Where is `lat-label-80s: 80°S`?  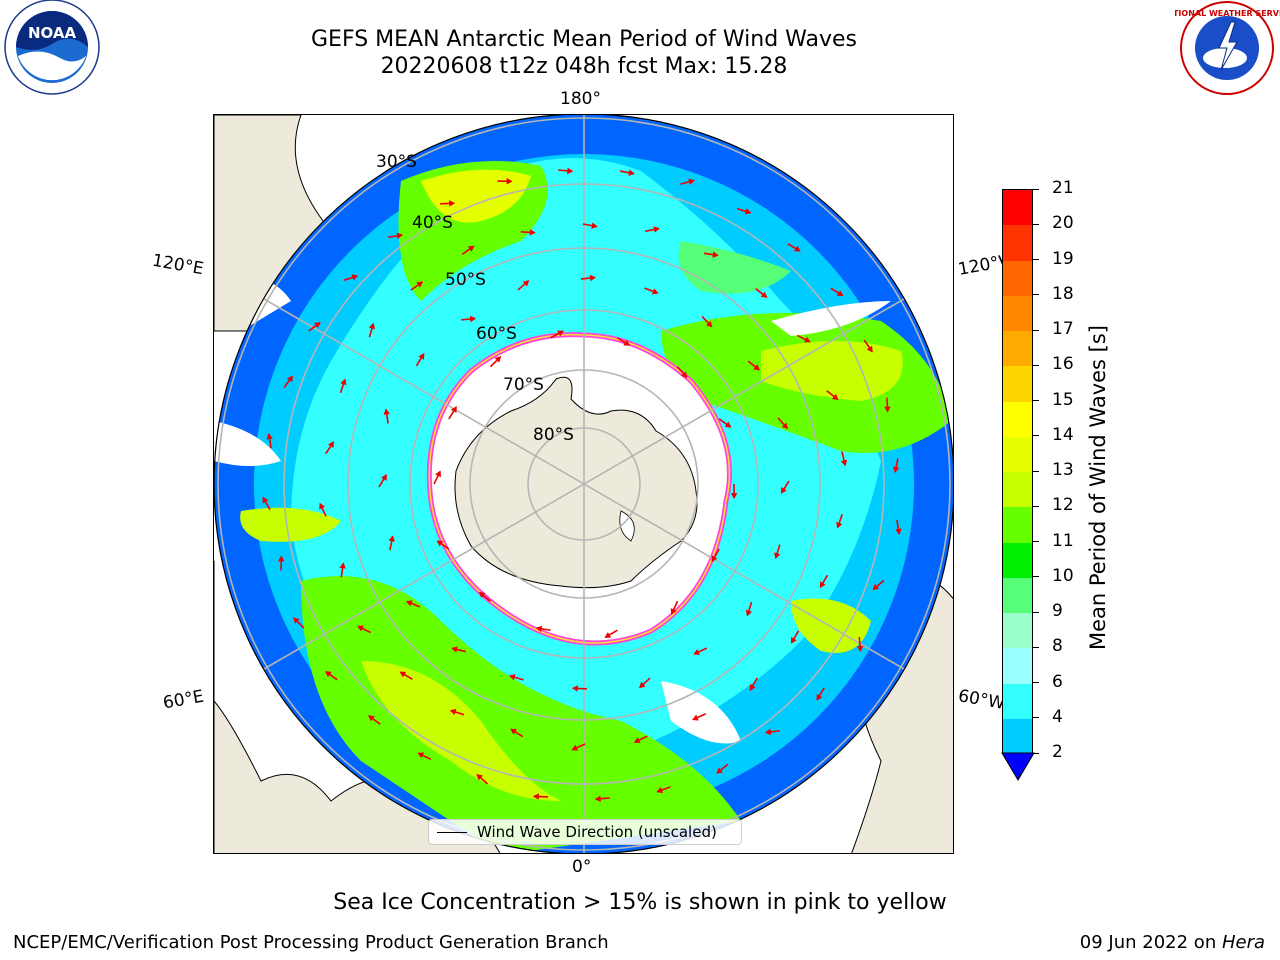
lat-label-80s: 80°S is located at coordinates (553, 435).